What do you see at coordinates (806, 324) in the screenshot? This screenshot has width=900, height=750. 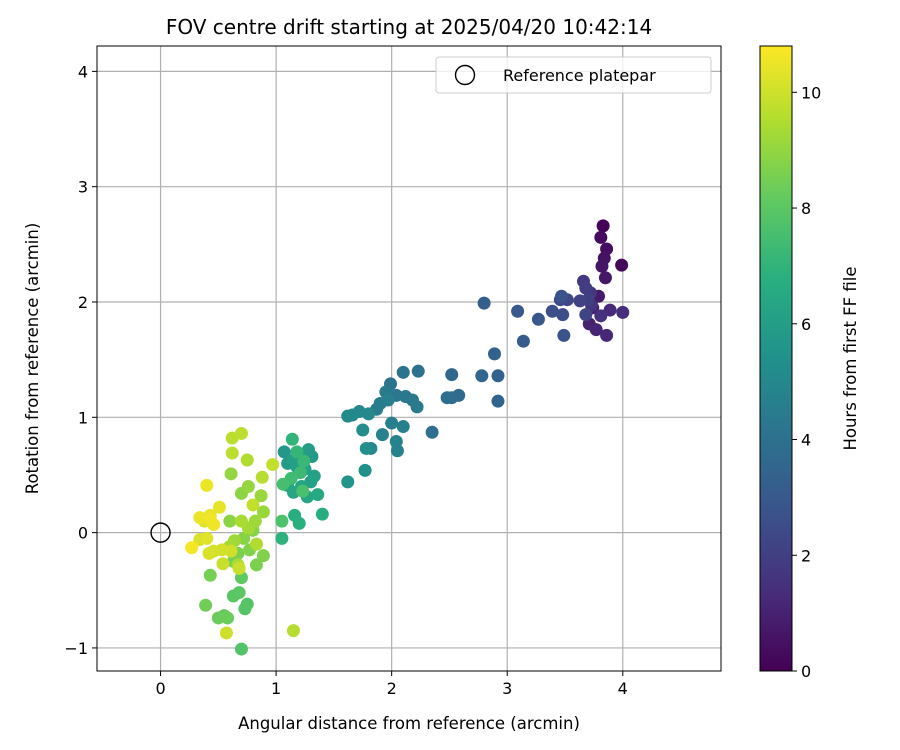 I see `colorbar-tick-label: 6` at bounding box center [806, 324].